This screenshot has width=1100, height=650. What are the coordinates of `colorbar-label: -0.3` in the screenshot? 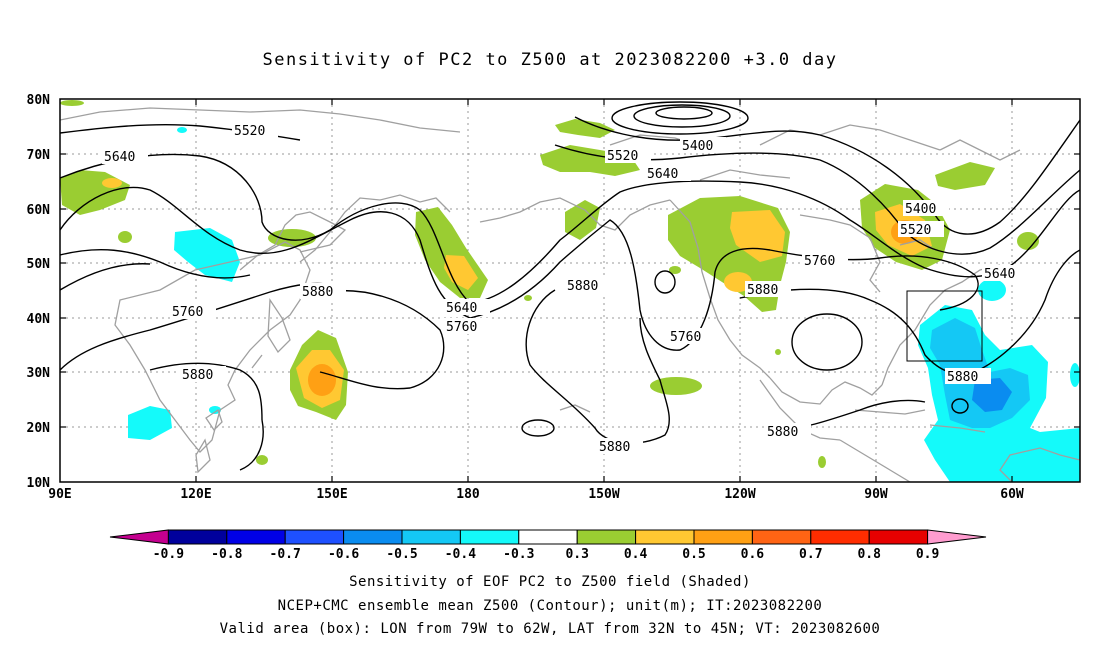 It's located at (518, 554).